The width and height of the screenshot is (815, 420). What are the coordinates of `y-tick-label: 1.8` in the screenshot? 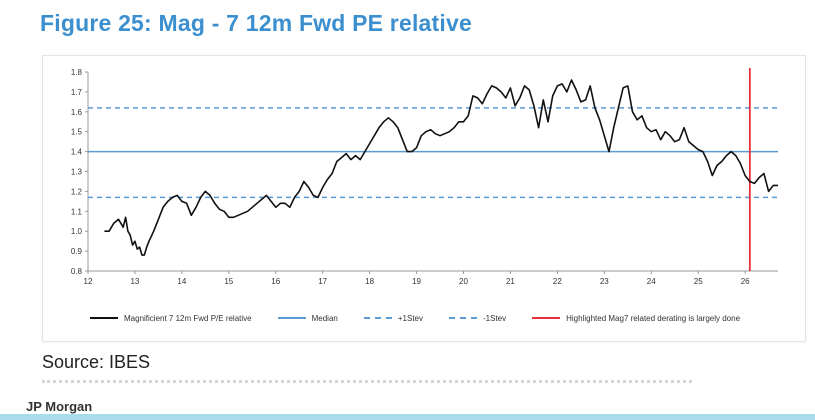 It's located at (77, 72).